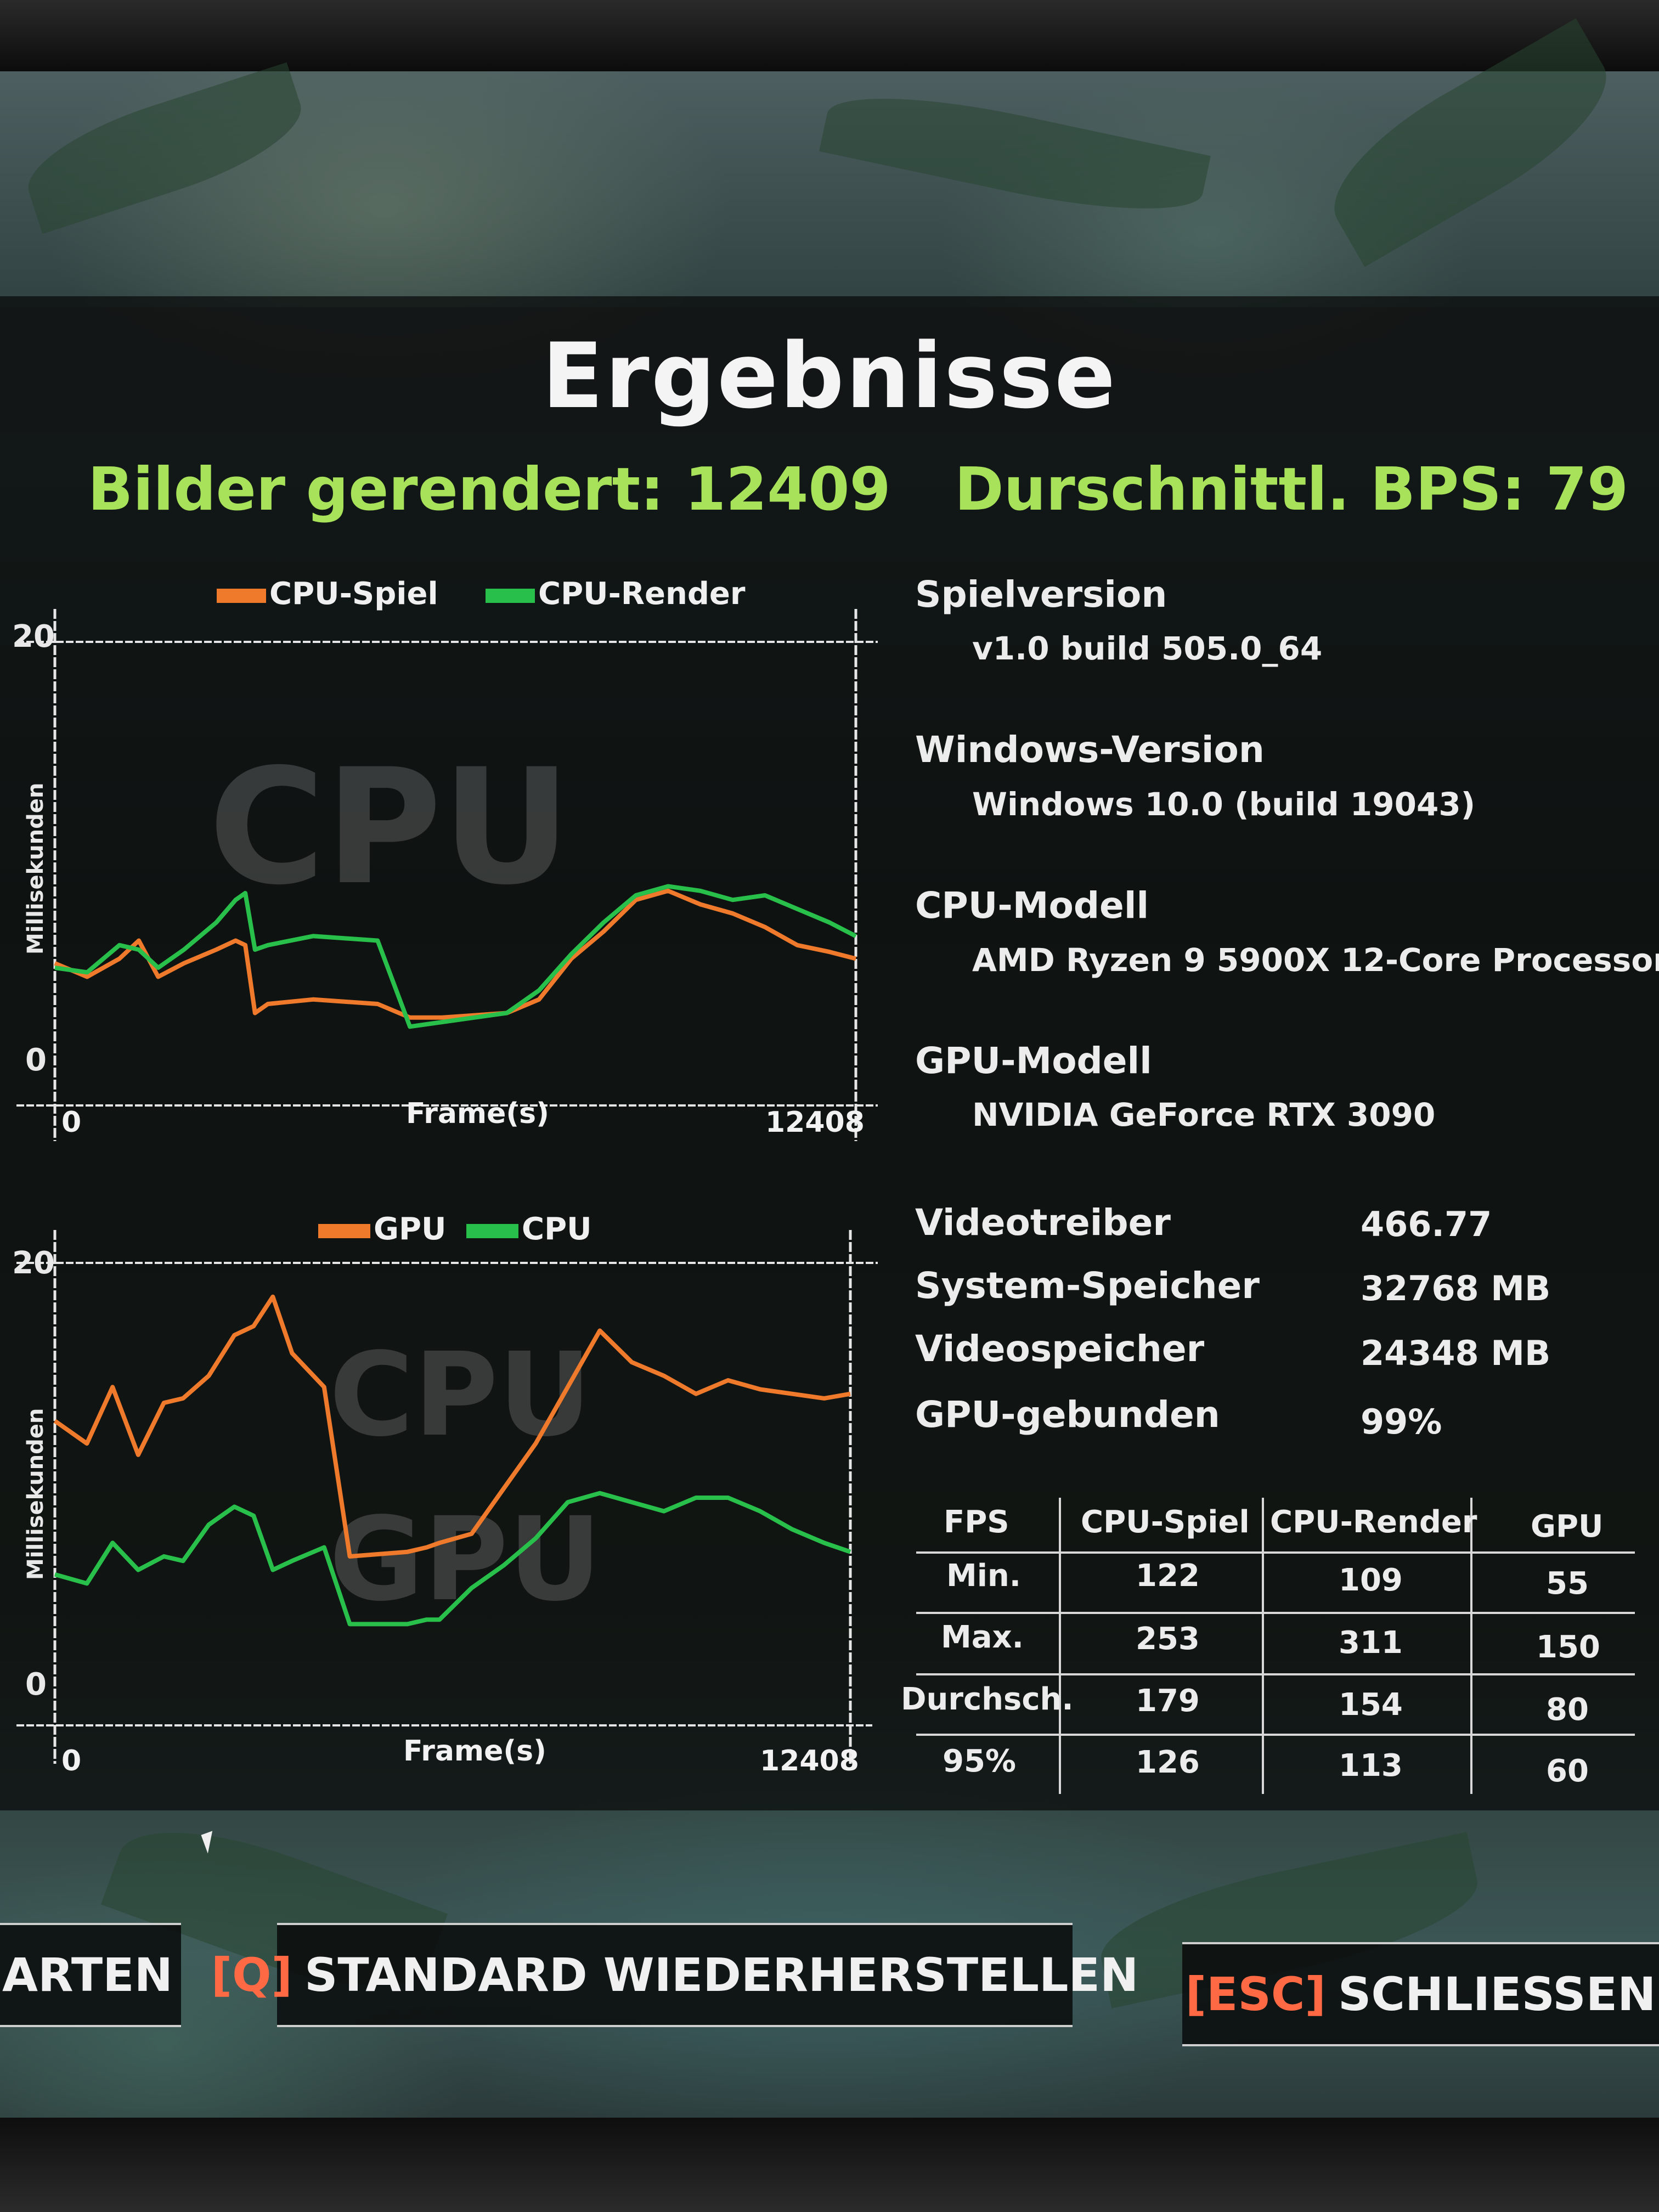 This screenshot has width=1659, height=2212. Describe the element at coordinates (830, 376) in the screenshot. I see `page-title: Ergebnisse` at that location.